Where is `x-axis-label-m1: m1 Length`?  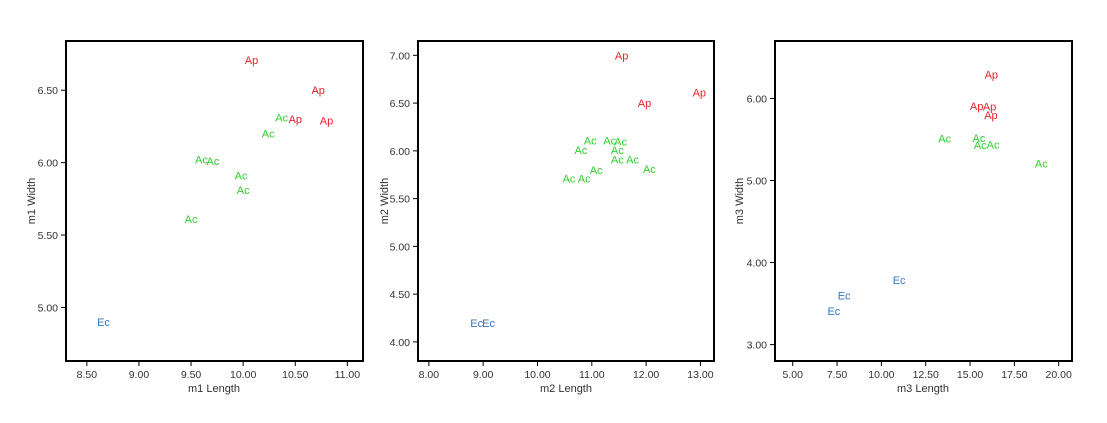
x-axis-label-m1: m1 Length is located at coordinates (214, 389).